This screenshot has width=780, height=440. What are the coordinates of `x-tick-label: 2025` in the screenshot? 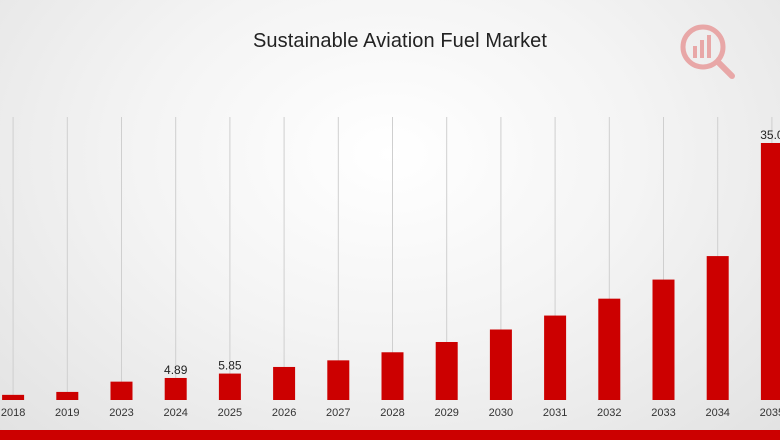 It's located at (230, 413).